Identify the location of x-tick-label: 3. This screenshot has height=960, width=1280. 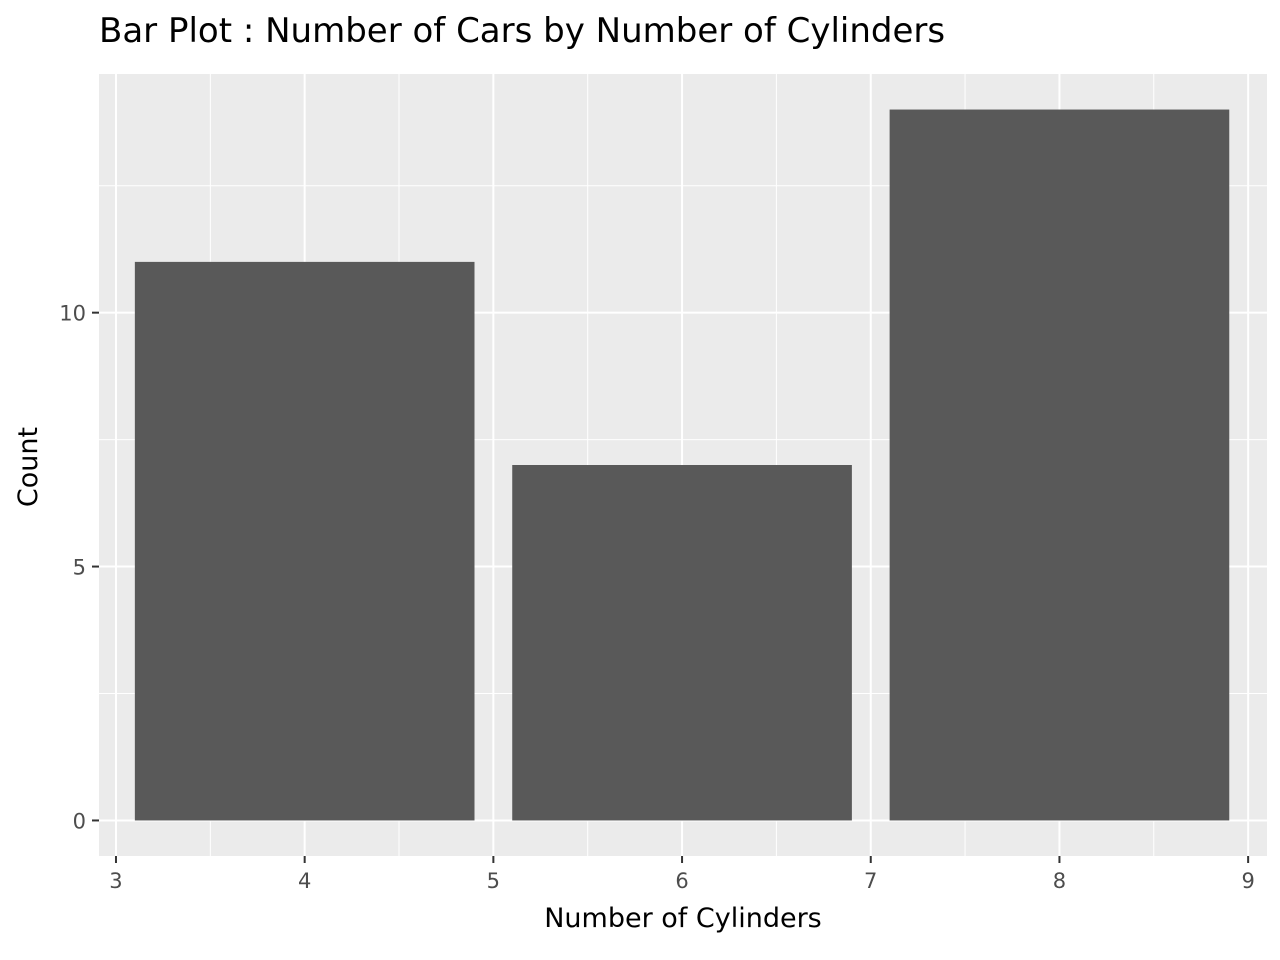
(115, 881).